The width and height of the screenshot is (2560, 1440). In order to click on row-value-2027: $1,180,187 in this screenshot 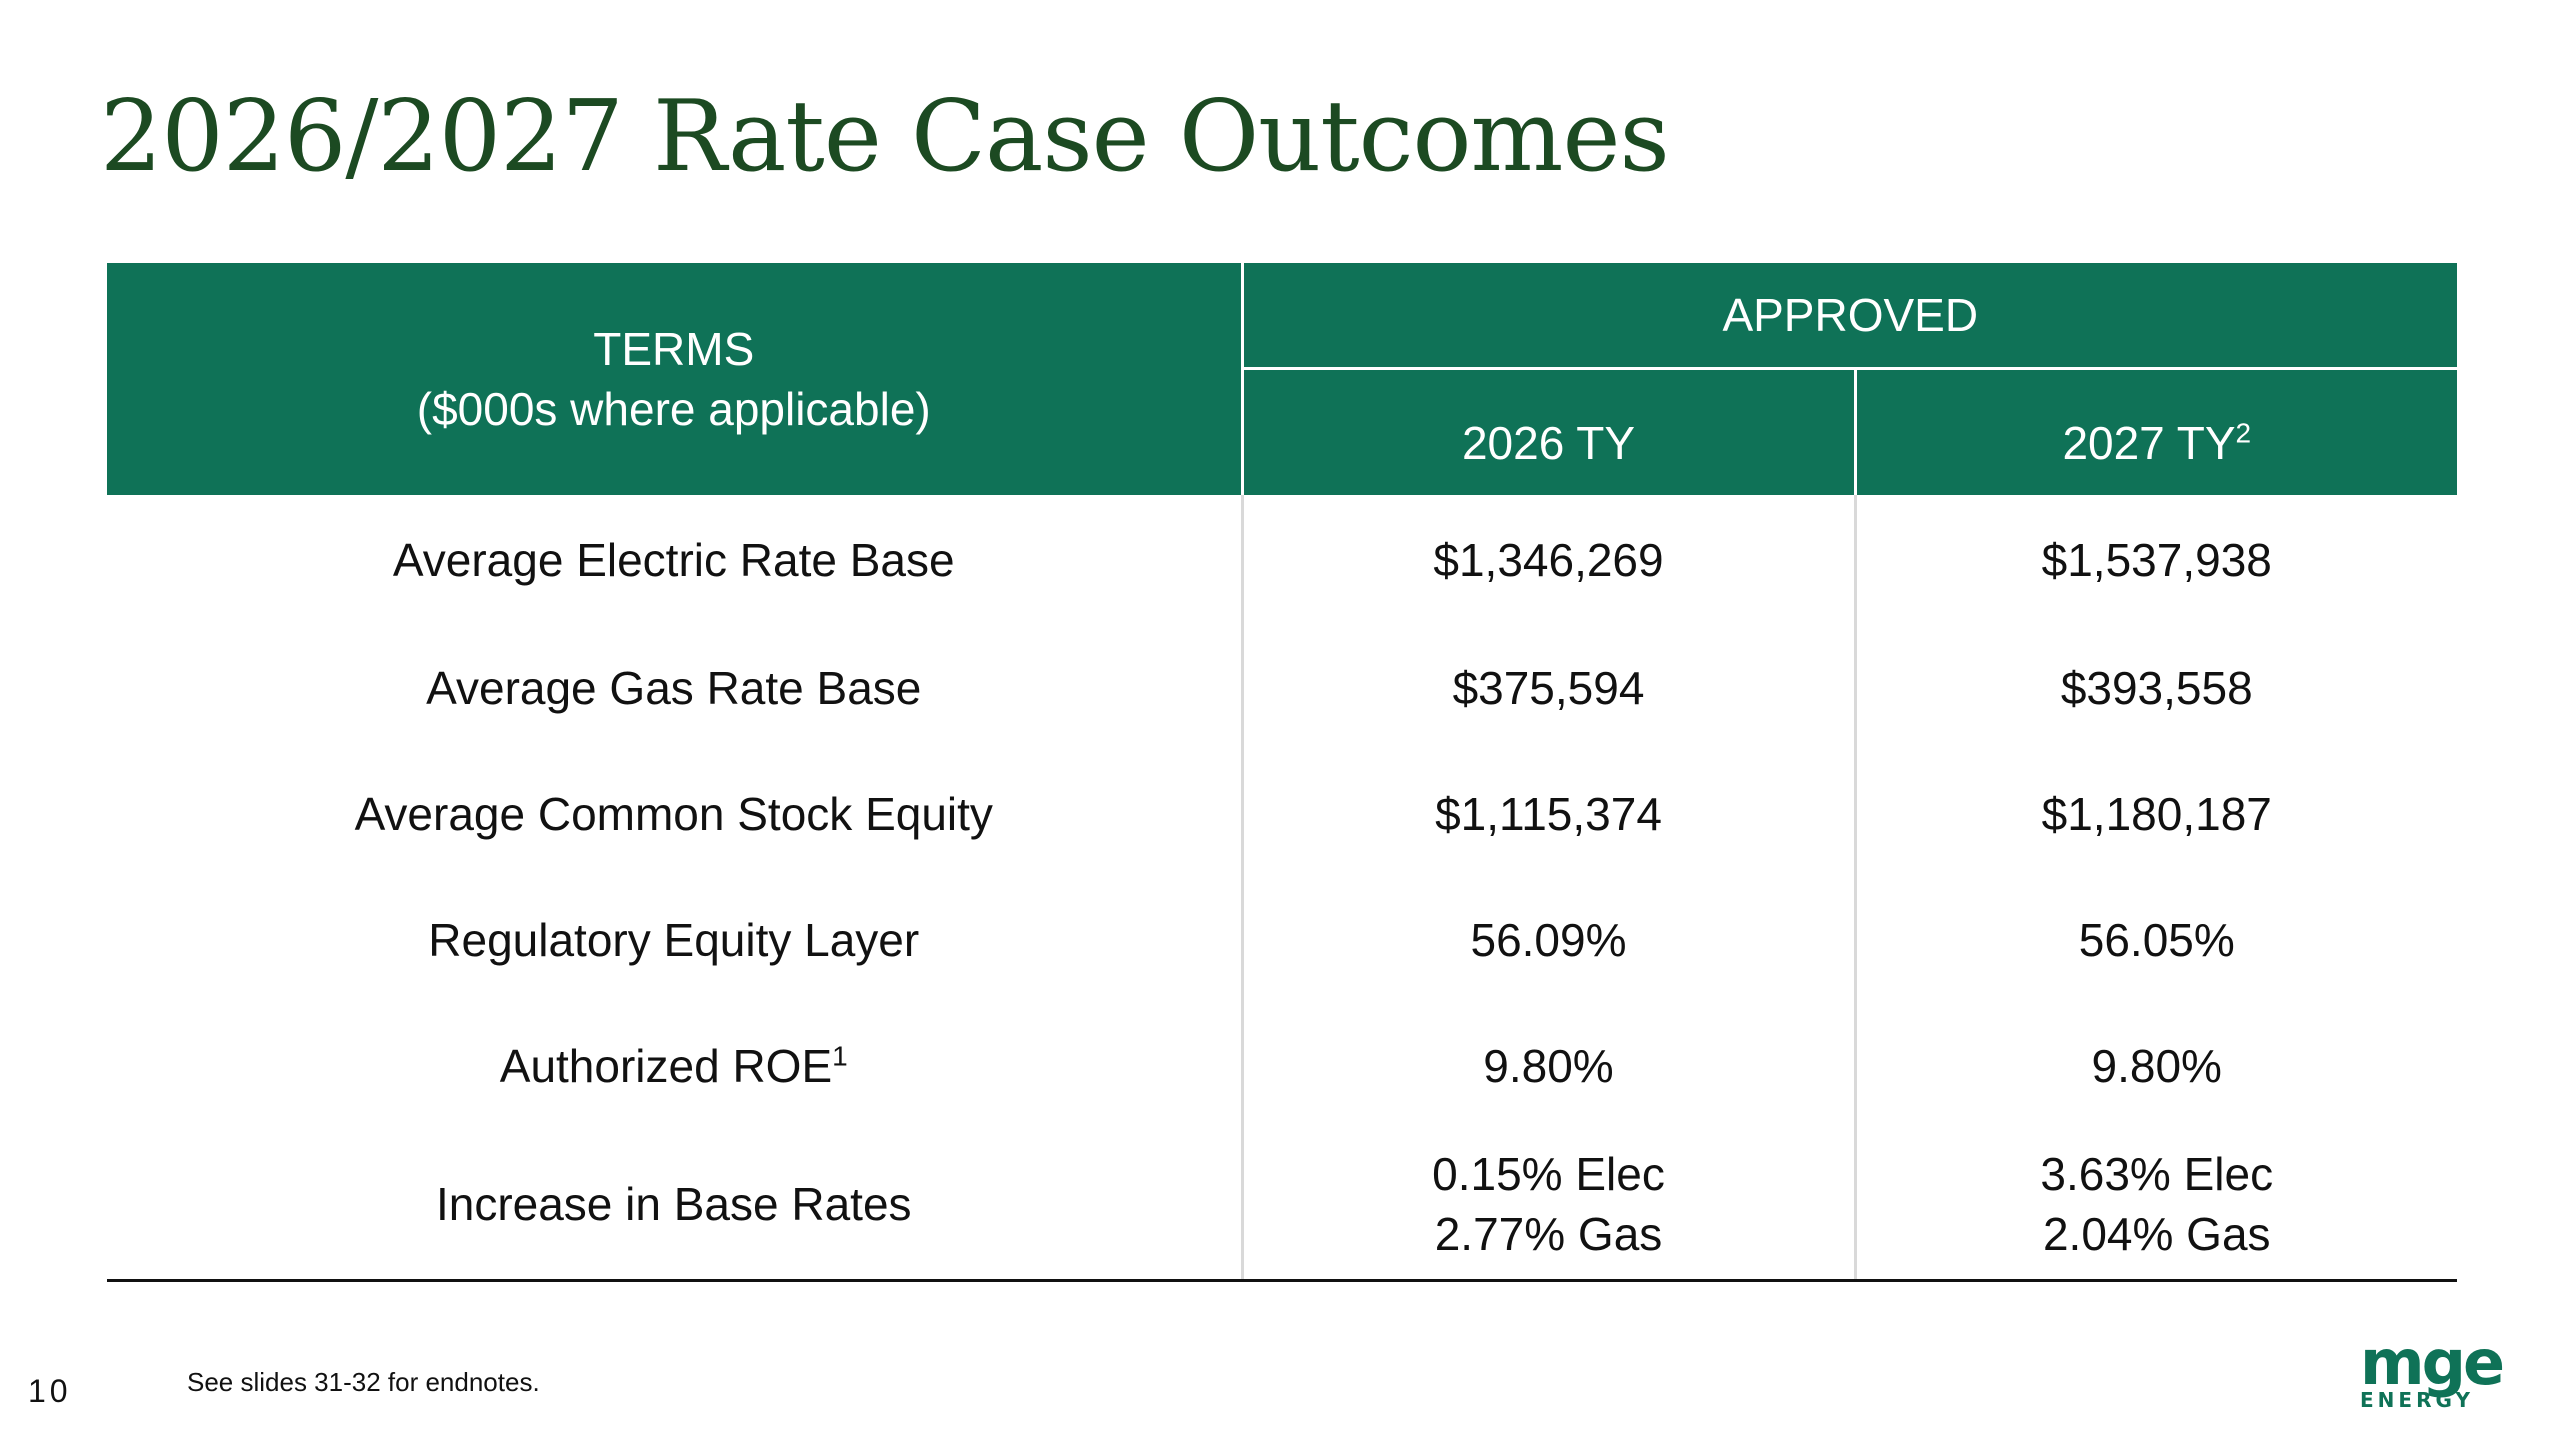, I will do `click(2156, 814)`.